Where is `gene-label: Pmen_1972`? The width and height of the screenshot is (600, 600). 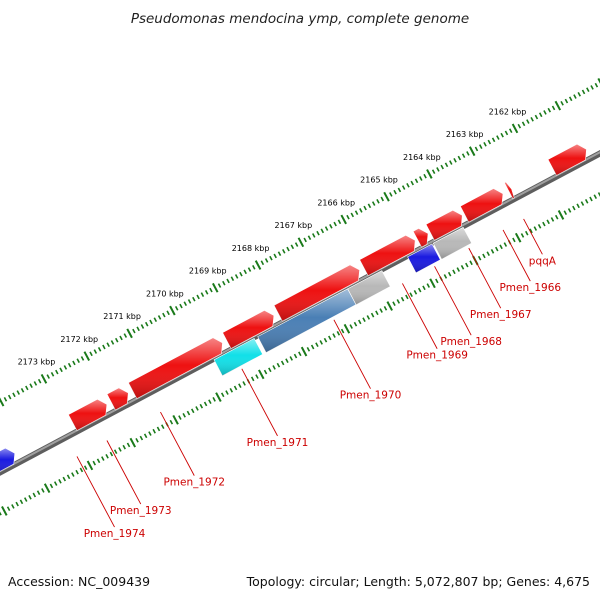 gene-label: Pmen_1972 is located at coordinates (194, 483).